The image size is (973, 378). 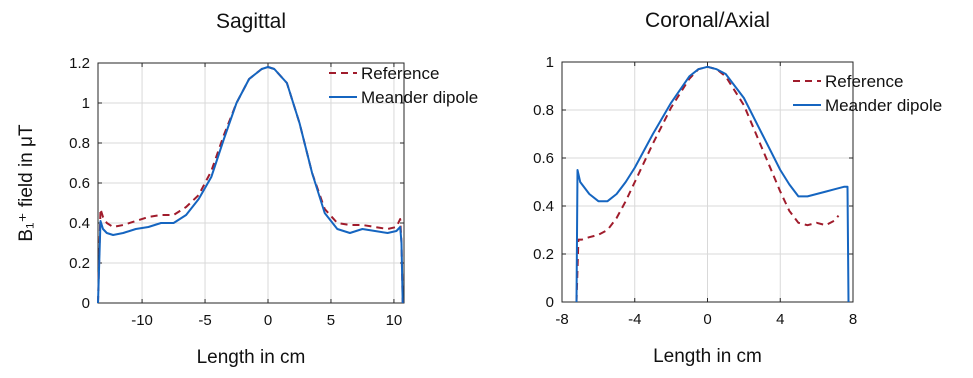 I want to click on x-tick-label: -4, so click(x=634, y=319).